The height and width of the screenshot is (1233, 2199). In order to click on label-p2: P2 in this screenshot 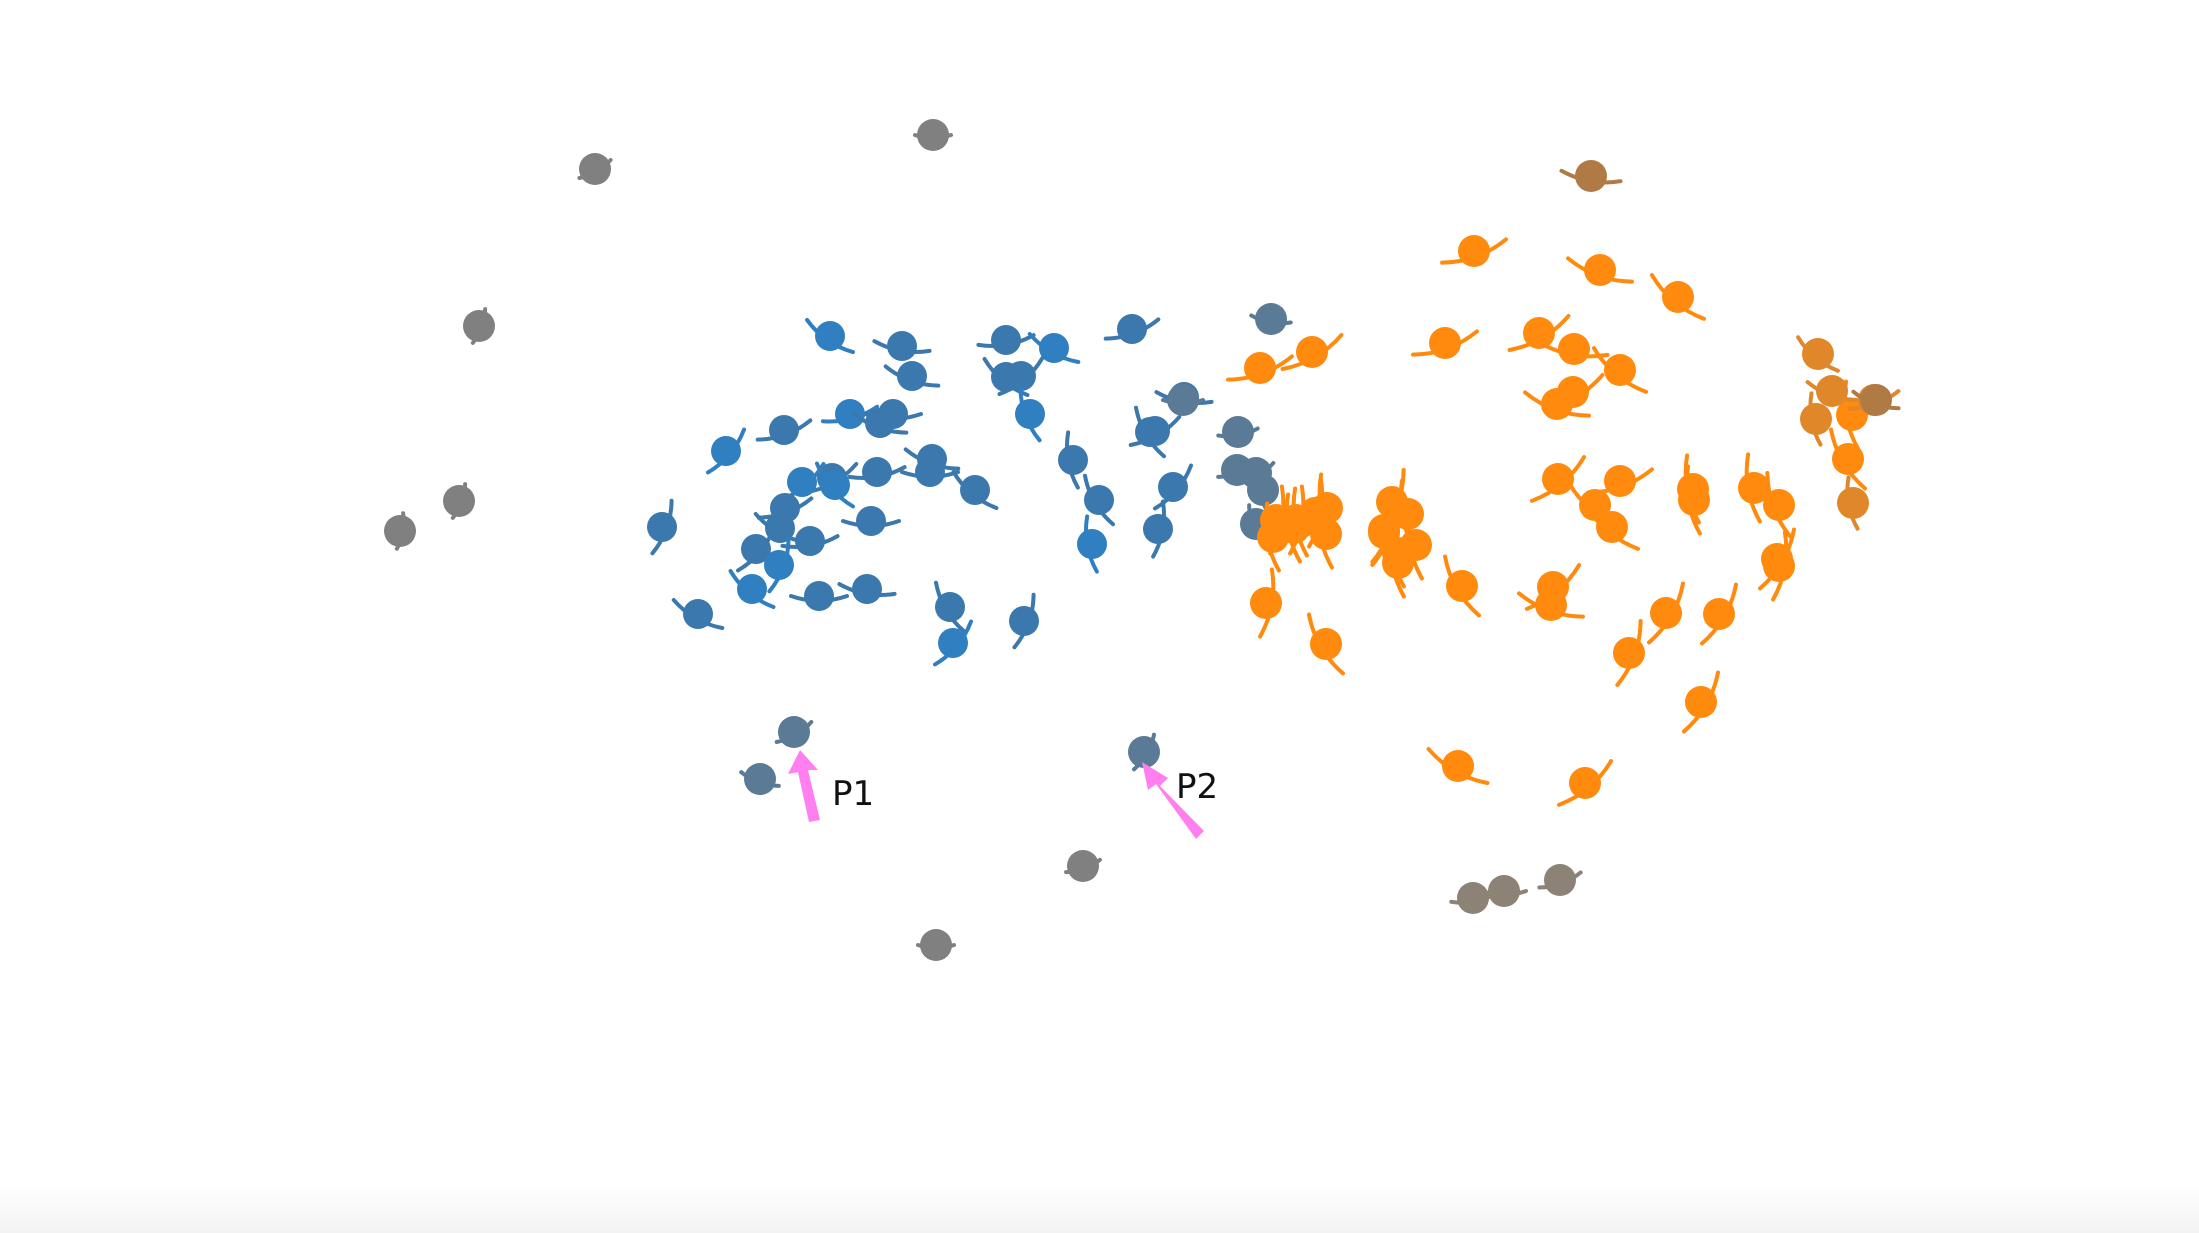, I will do `click(1197, 787)`.